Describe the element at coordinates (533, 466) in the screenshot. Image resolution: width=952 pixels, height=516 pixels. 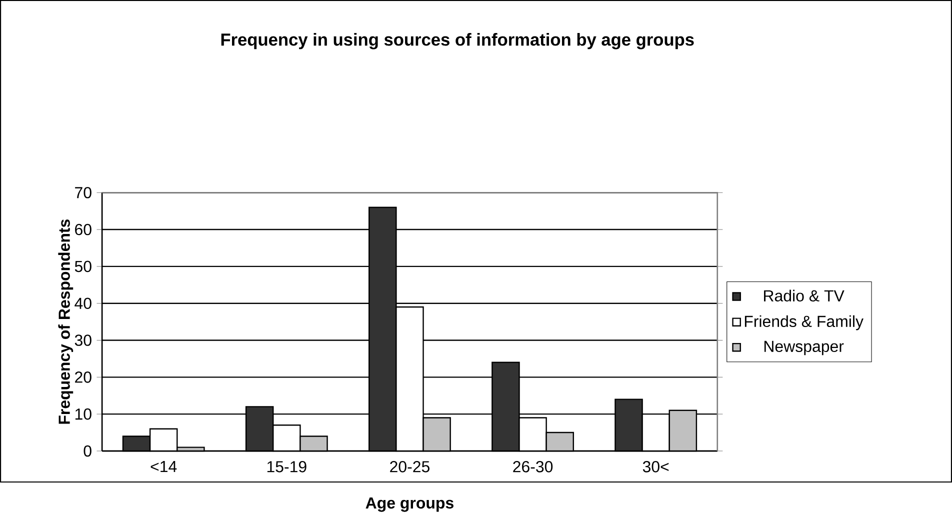
I see `x-tick-label: 26-30` at that location.